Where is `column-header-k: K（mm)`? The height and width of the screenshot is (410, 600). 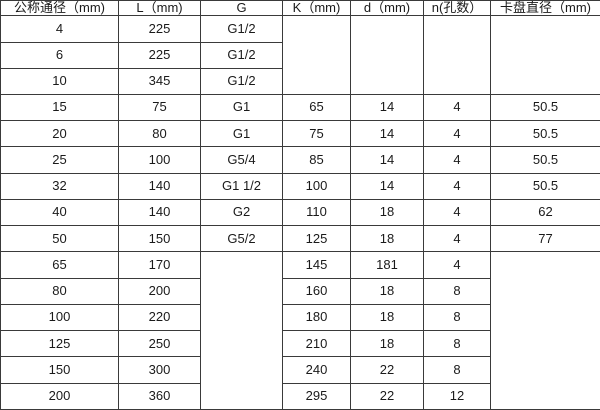 column-header-k: K（mm) is located at coordinates (316, 8).